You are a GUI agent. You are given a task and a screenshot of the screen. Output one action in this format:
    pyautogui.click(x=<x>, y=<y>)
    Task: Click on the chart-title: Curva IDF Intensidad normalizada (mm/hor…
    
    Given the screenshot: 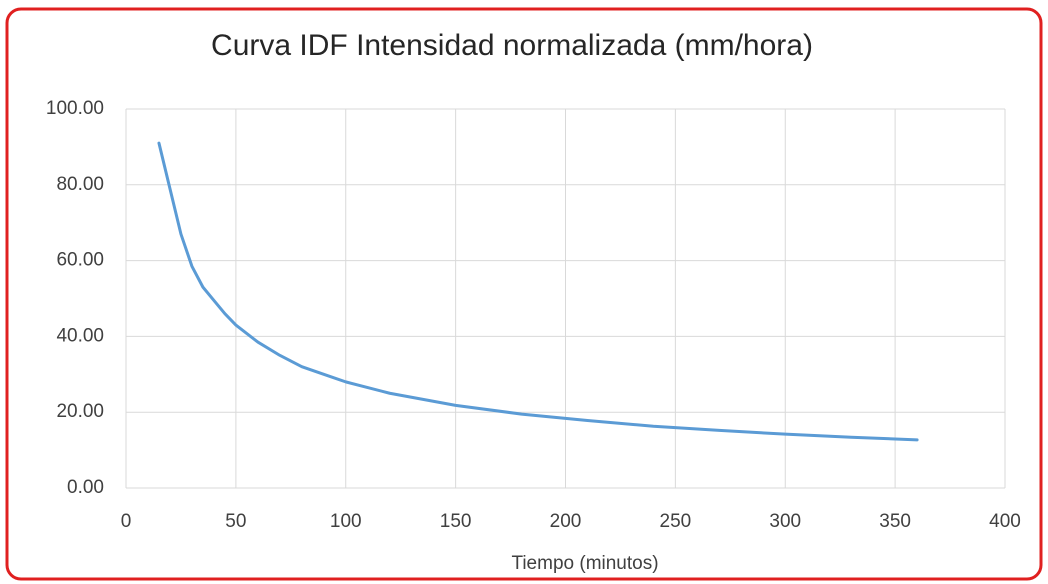 What is the action you would take?
    pyautogui.click(x=512, y=45)
    